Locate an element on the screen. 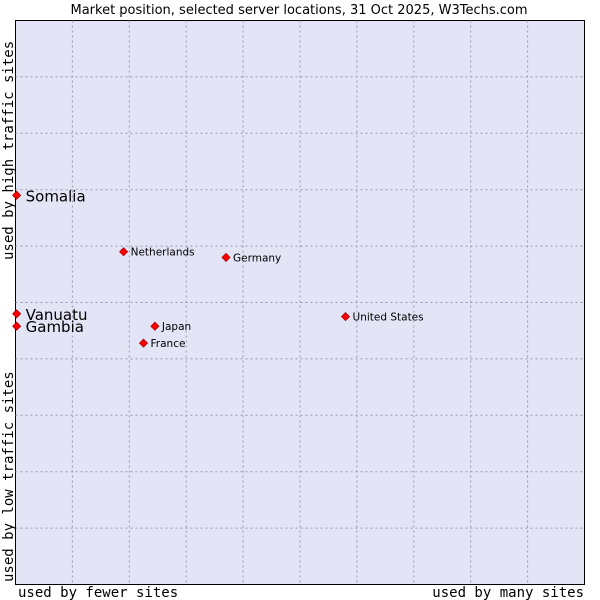 The height and width of the screenshot is (600, 600). point-label-japan: Japan is located at coordinates (176, 327).